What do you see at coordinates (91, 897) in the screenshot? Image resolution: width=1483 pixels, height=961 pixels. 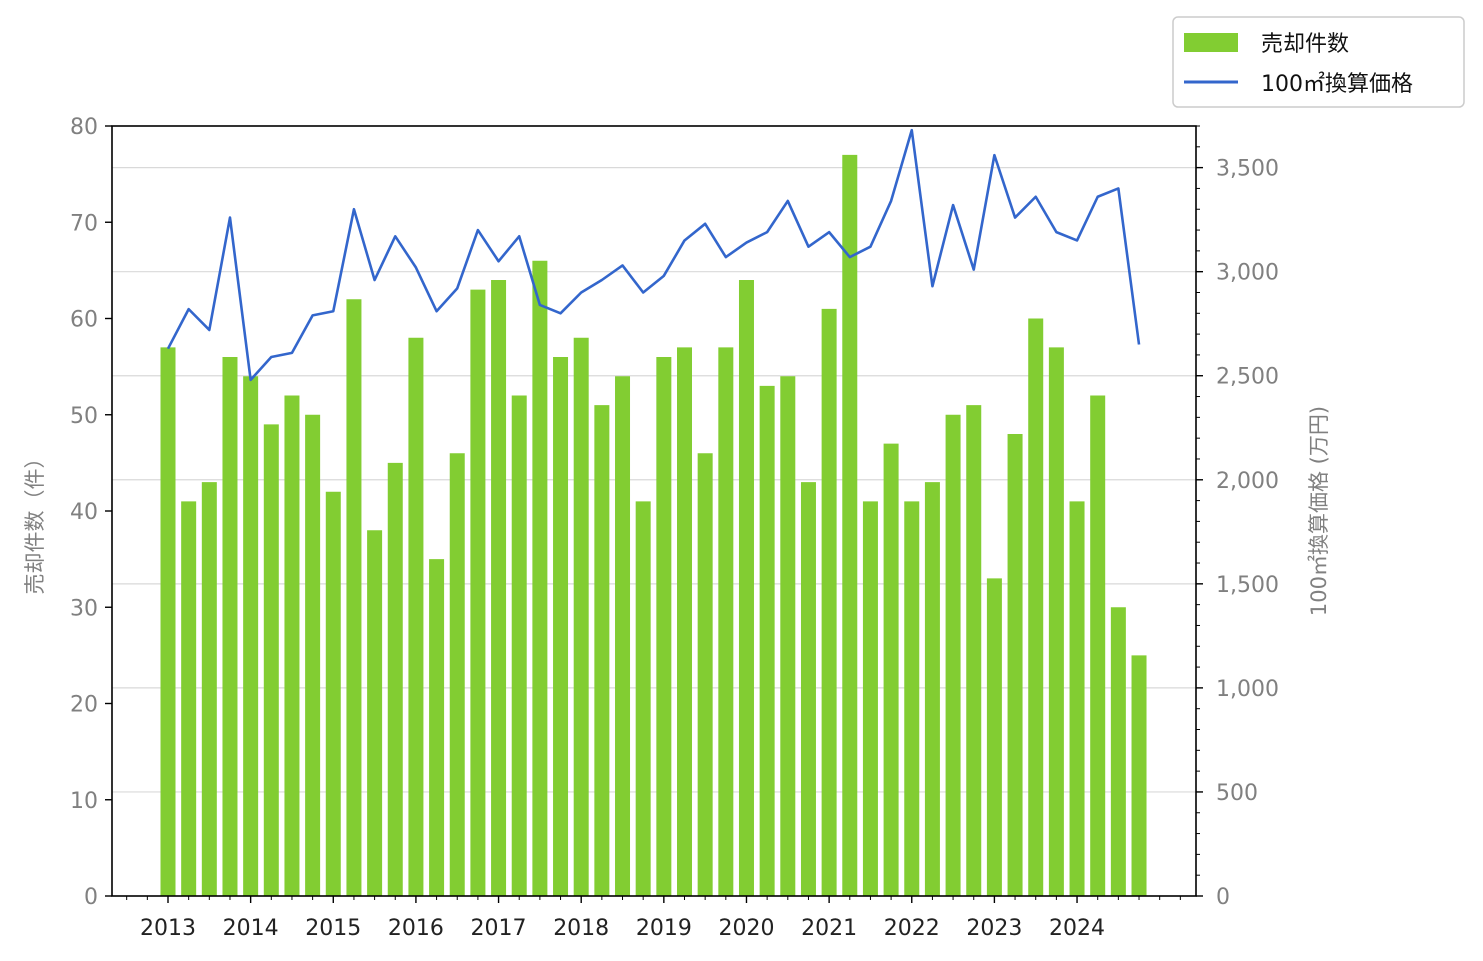 I see `left-tick-label: 0` at bounding box center [91, 897].